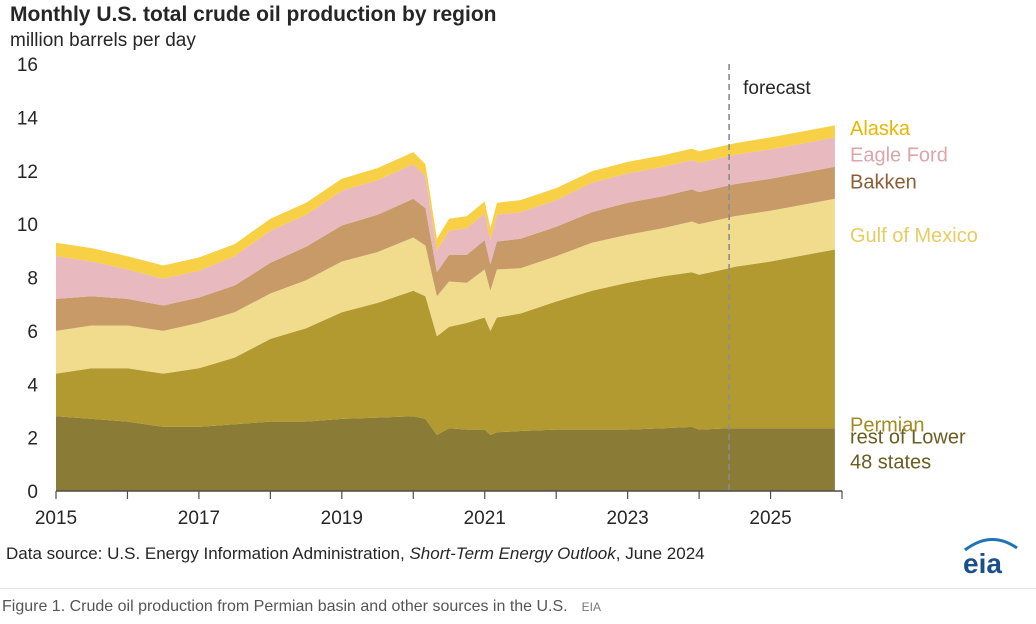  What do you see at coordinates (32, 439) in the screenshot?
I see `y-tick-label: 2` at bounding box center [32, 439].